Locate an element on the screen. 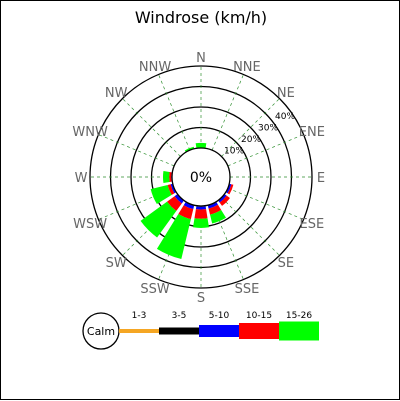  spoke-ene is located at coordinates (265, 150).